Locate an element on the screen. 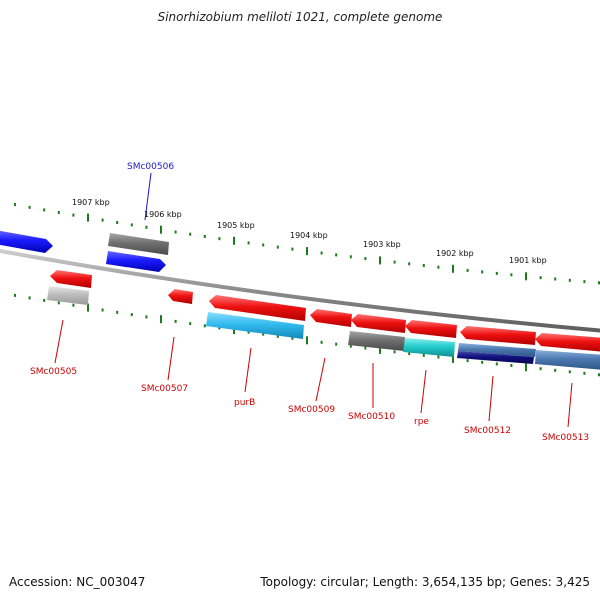 This screenshot has height=600, width=600. lower-ruler is located at coordinates (307, 335).